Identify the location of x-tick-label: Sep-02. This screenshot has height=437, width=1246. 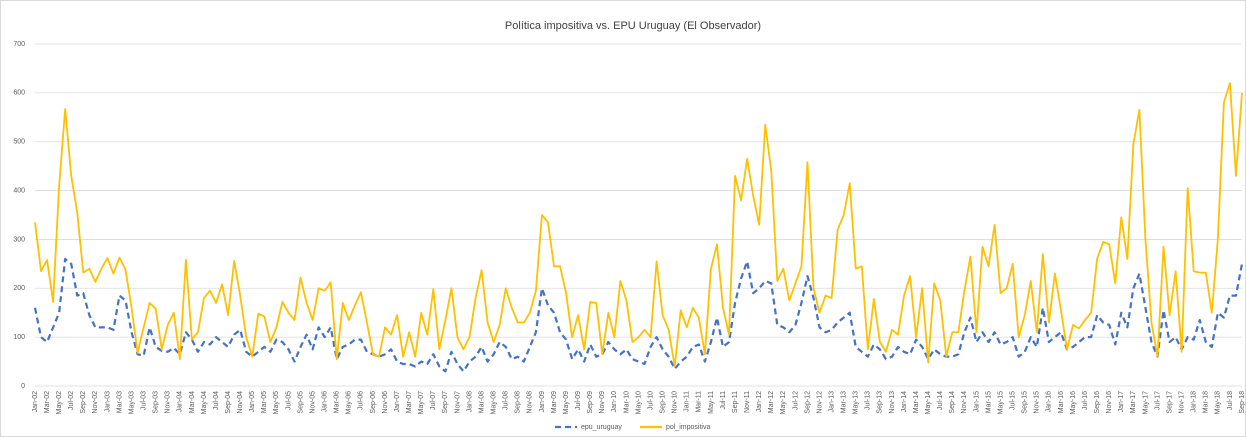
(83, 402).